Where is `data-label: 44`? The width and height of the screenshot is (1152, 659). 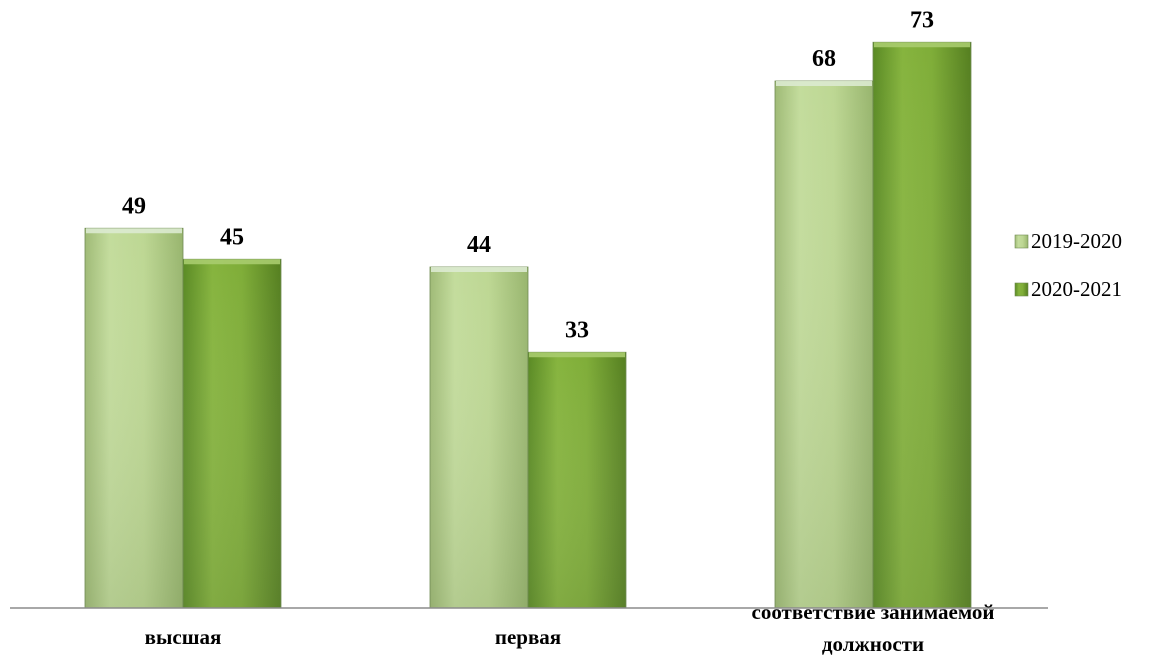
data-label: 44 is located at coordinates (479, 245).